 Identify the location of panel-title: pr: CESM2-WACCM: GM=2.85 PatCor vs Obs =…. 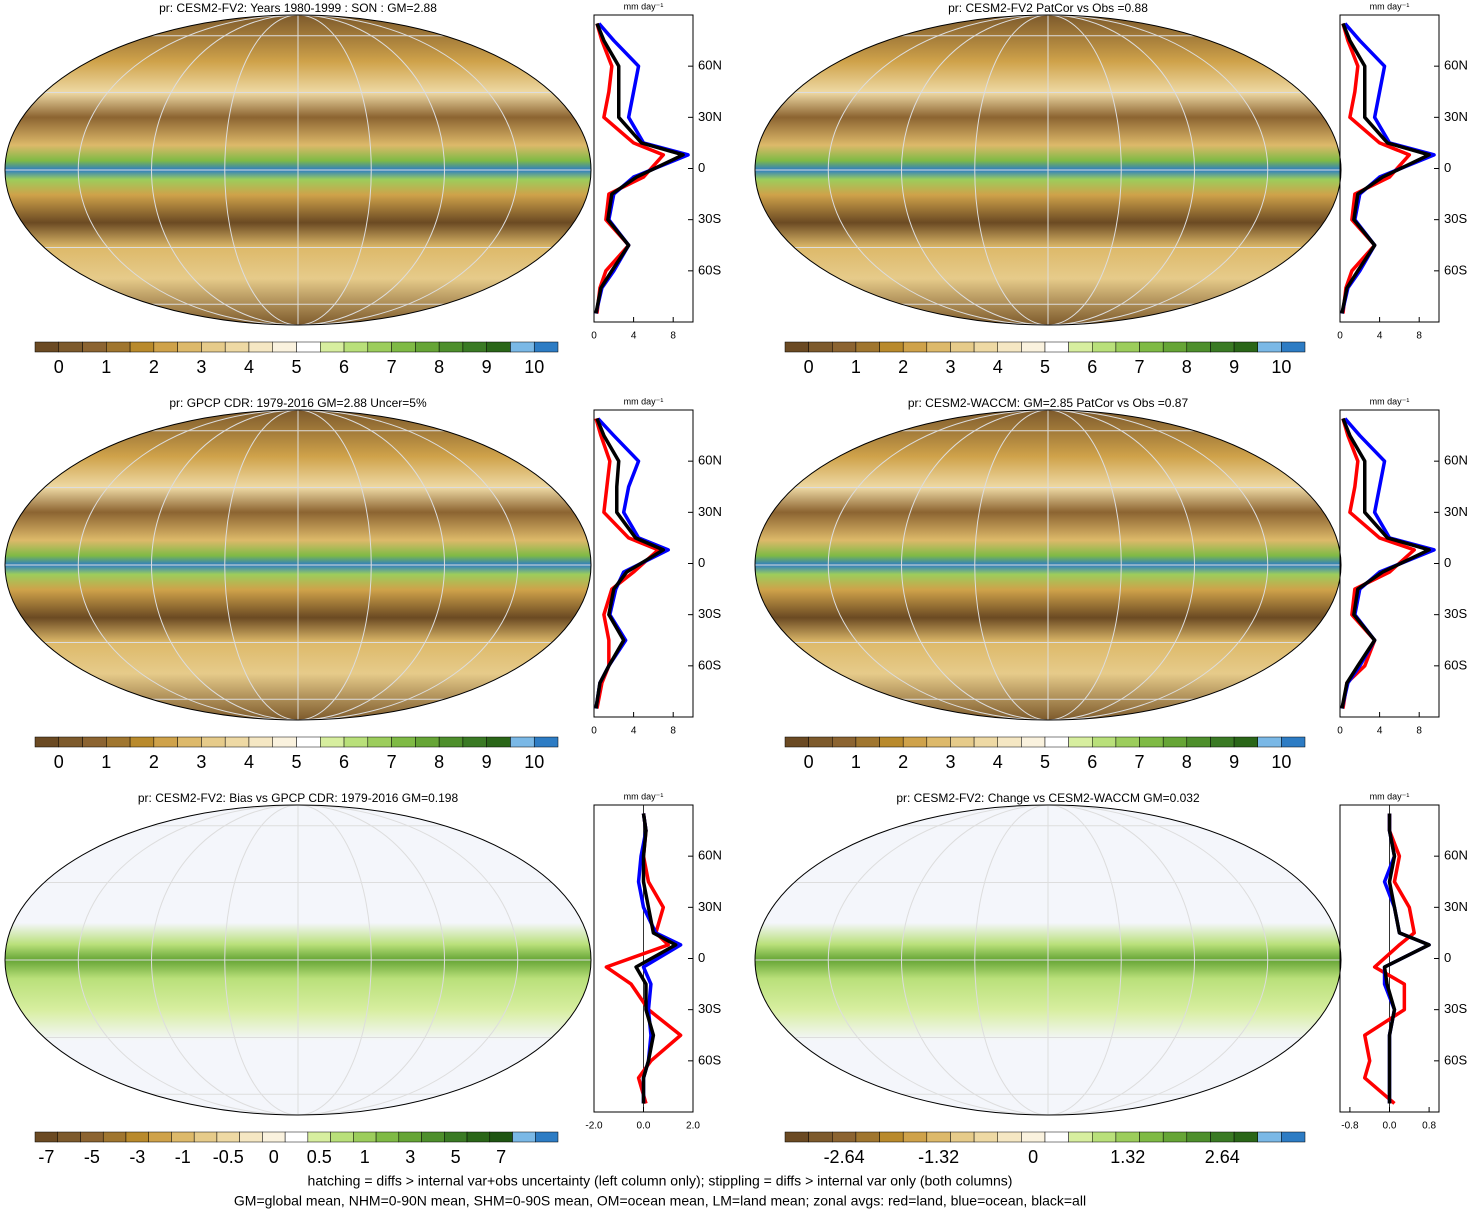
(1048, 403).